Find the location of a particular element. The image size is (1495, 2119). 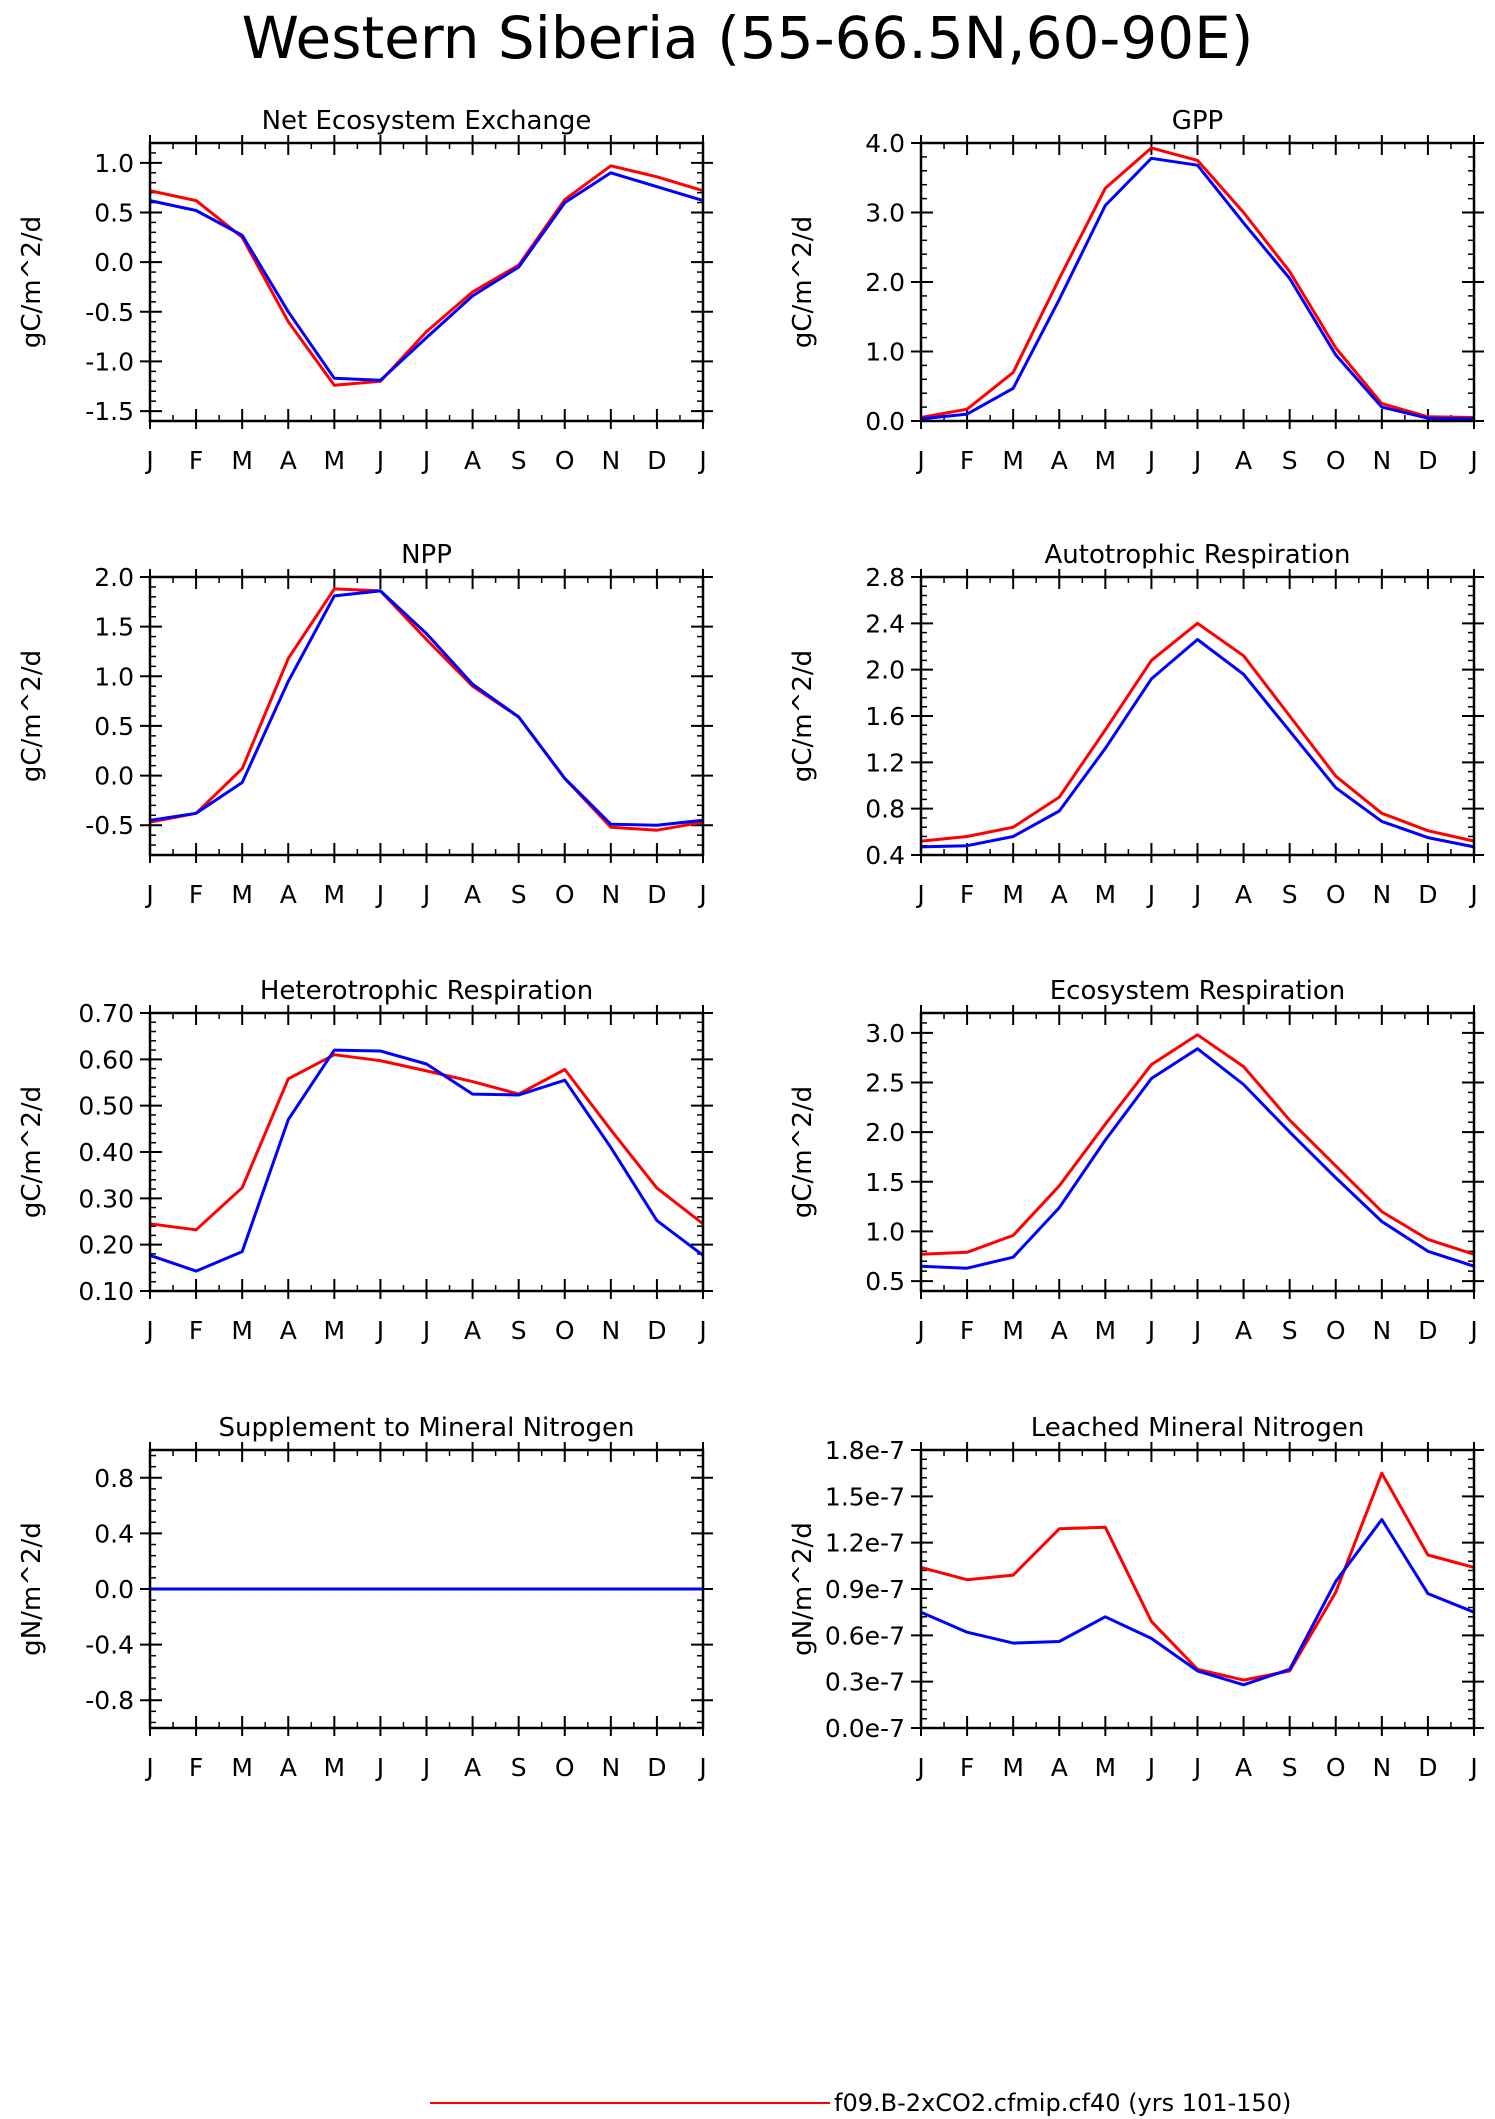

y-tick-label: 0.40 is located at coordinates (106, 1152).